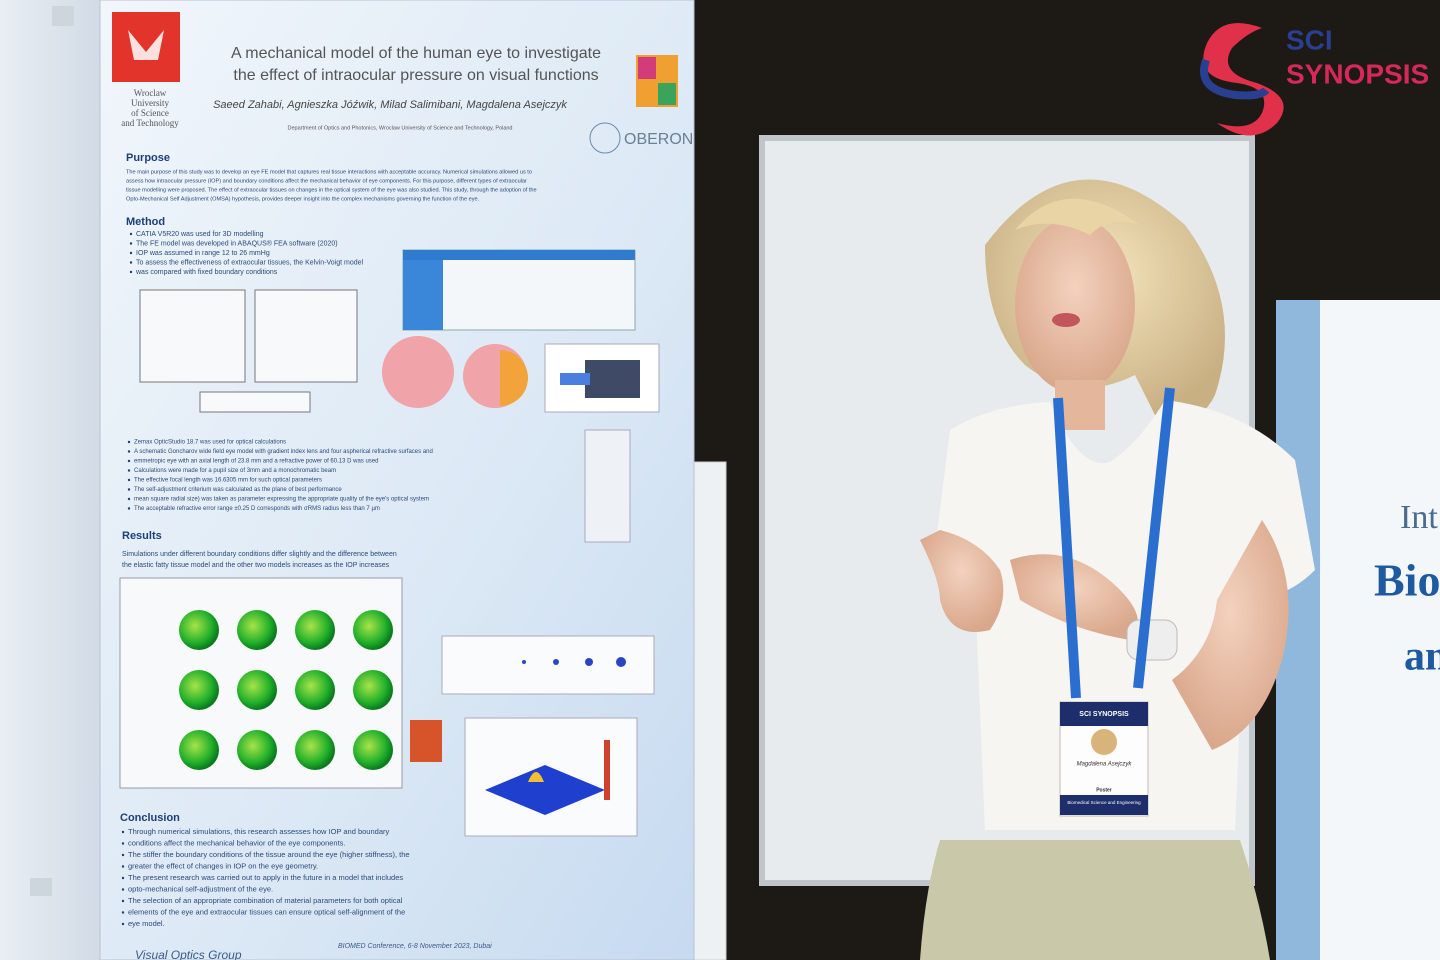 The image size is (1440, 960). Describe the element at coordinates (1077, 216) in the screenshot. I see `fringe` at that location.